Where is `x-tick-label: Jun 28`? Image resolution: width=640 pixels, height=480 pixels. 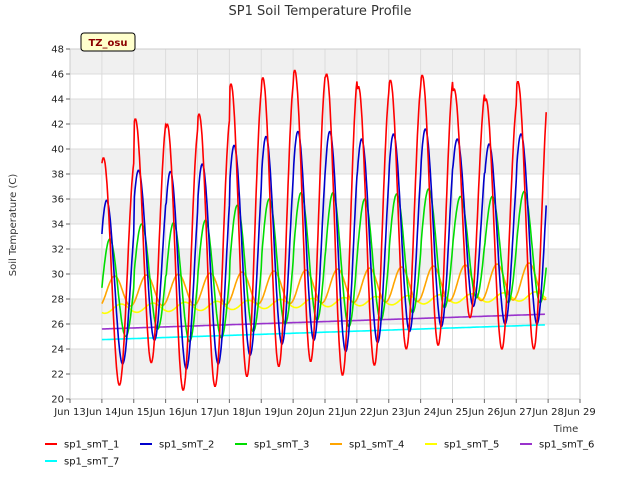
x-tick-label: Jun 28 is located at coordinates (547, 412).